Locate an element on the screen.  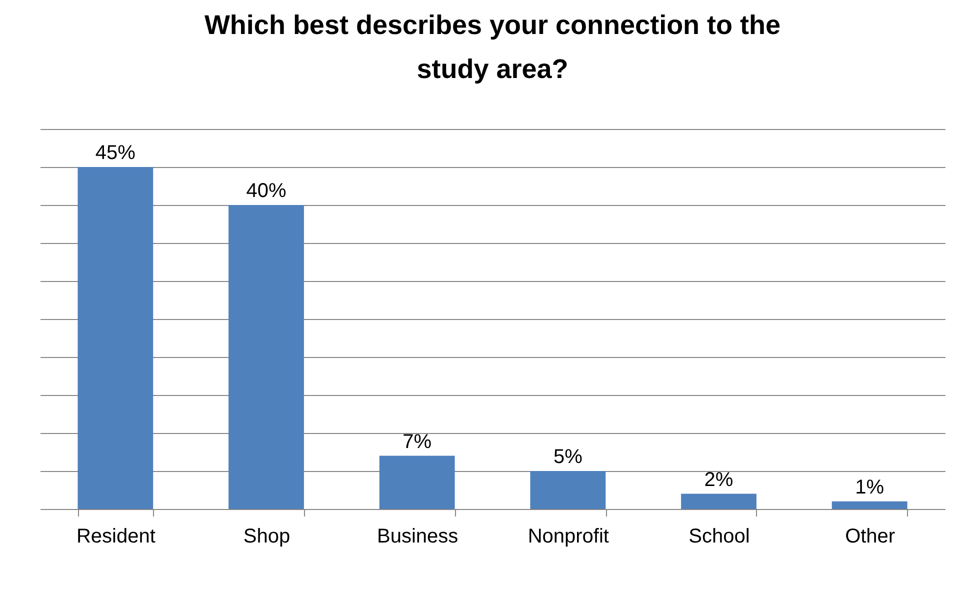
data-label: 1% is located at coordinates (869, 487).